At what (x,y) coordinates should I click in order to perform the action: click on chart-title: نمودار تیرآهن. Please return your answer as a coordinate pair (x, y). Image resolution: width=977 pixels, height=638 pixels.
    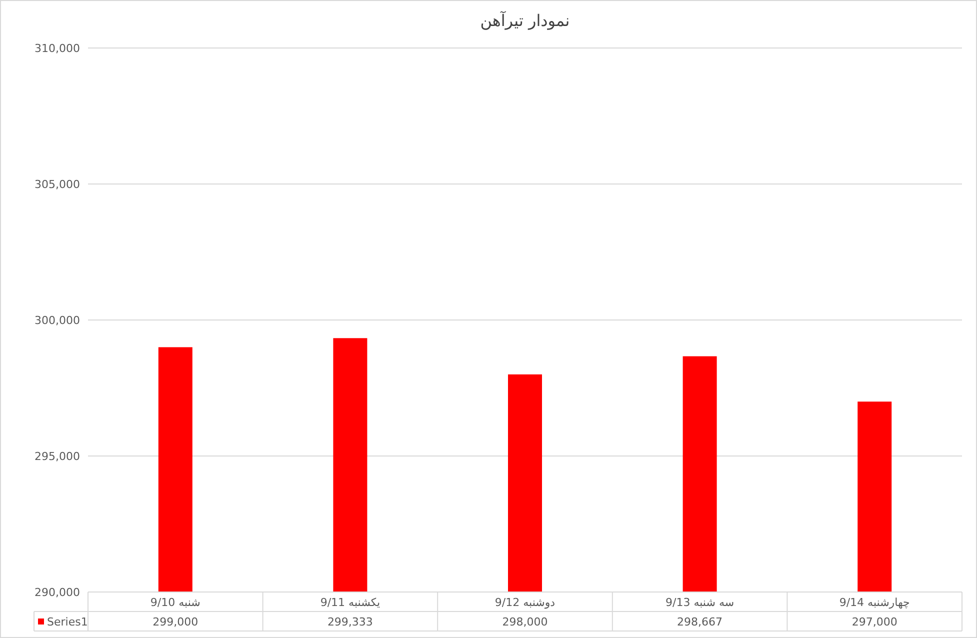
    Looking at the image, I should click on (525, 20).